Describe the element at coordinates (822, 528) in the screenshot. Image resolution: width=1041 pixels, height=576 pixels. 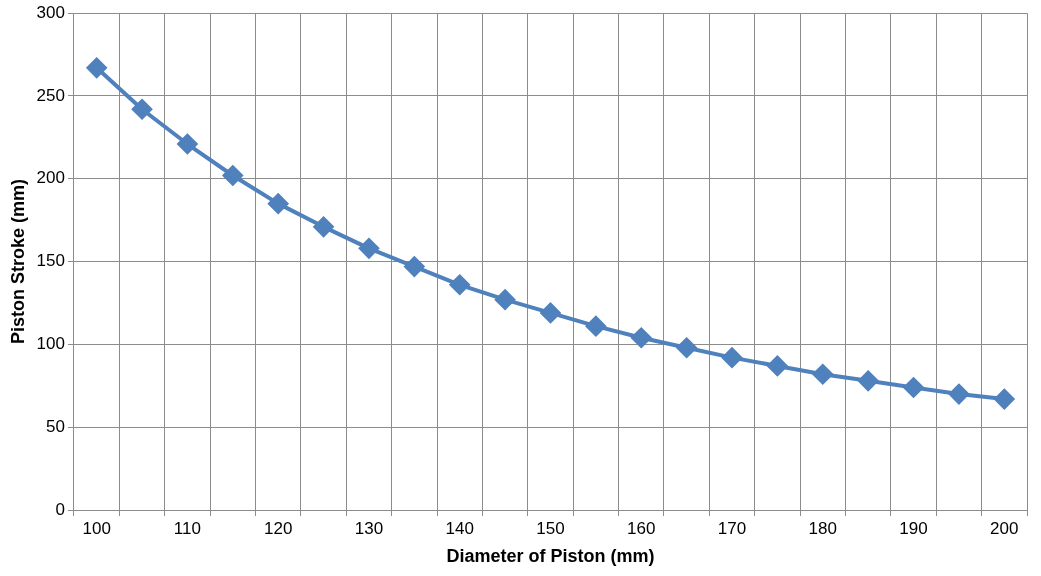
I see `x-tick-label: 180` at that location.